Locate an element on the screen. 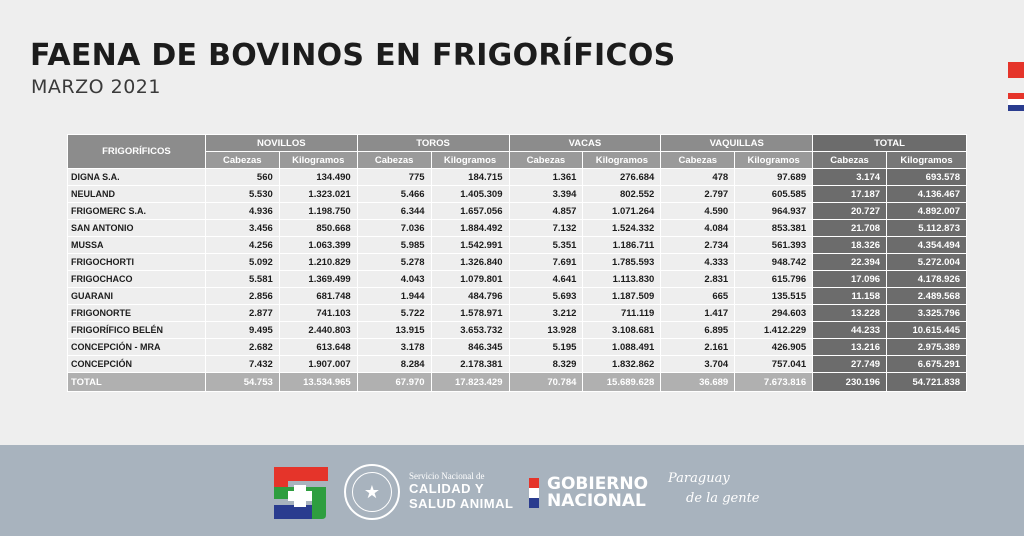  cell: 1.405.309 is located at coordinates (470, 194).